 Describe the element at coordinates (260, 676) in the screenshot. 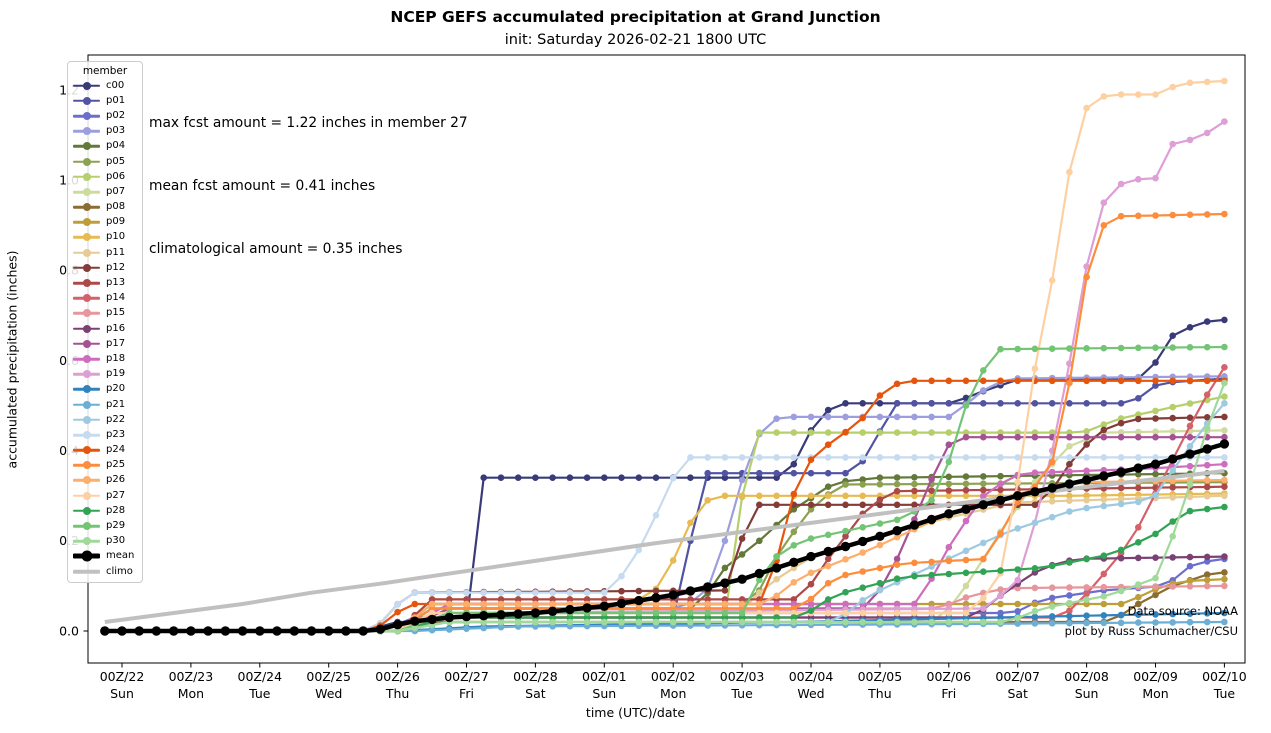

I see `x-tick-label-utc: 00Z/24` at that location.